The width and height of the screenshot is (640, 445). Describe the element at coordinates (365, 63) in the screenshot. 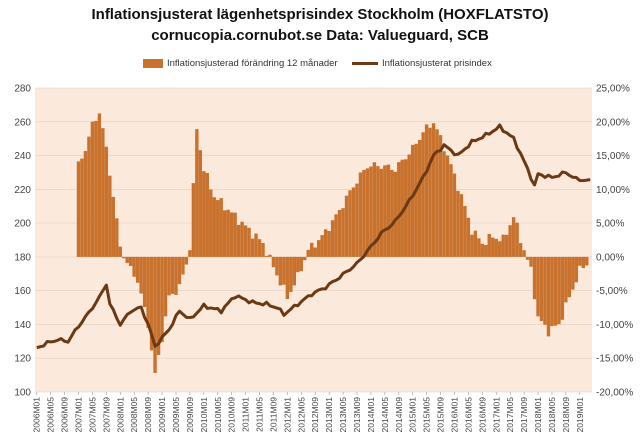

I see `legend-swatch-line` at that location.